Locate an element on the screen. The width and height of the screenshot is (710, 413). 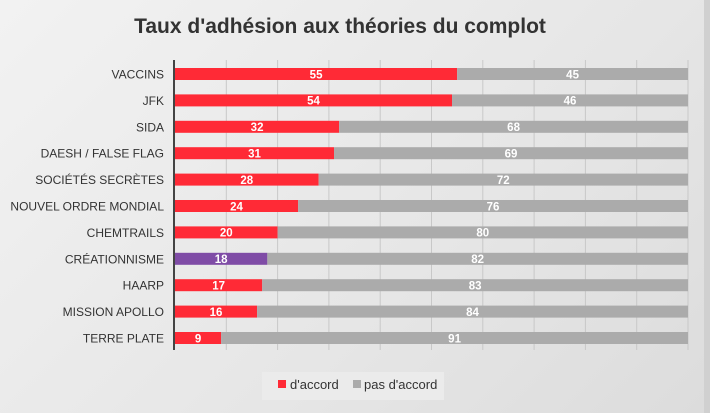
legend-swatch-pas-accord is located at coordinates (357, 384).